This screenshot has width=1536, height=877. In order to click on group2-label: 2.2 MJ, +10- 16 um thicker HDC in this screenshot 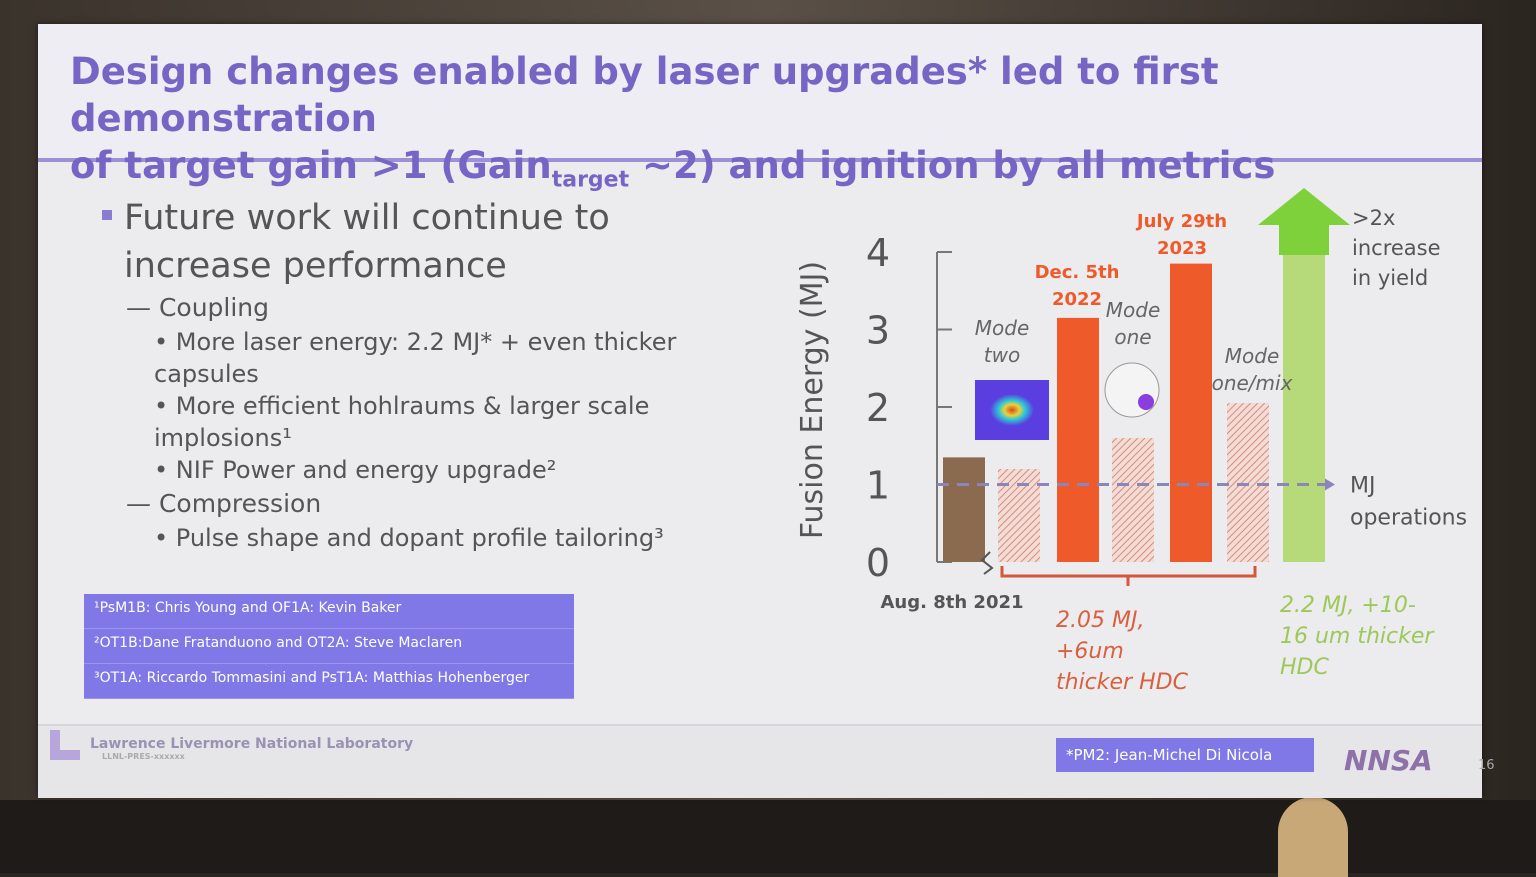, I will do `click(1357, 636)`.